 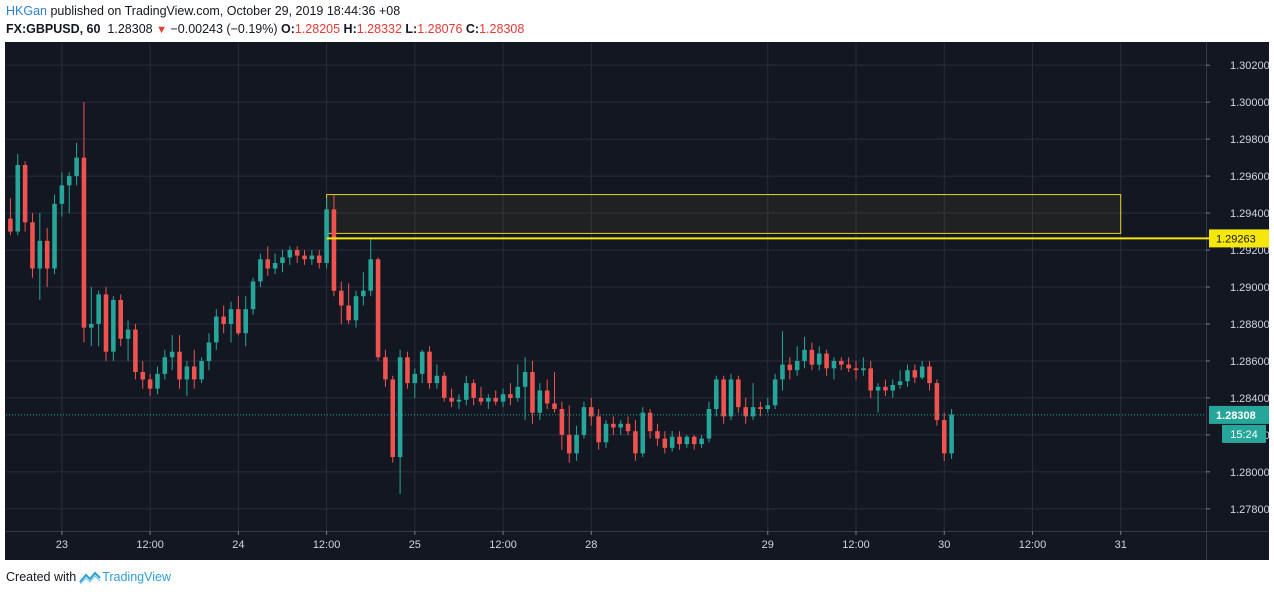 What do you see at coordinates (1249, 510) in the screenshot?
I see `y-tick-label: 1.27800` at bounding box center [1249, 510].